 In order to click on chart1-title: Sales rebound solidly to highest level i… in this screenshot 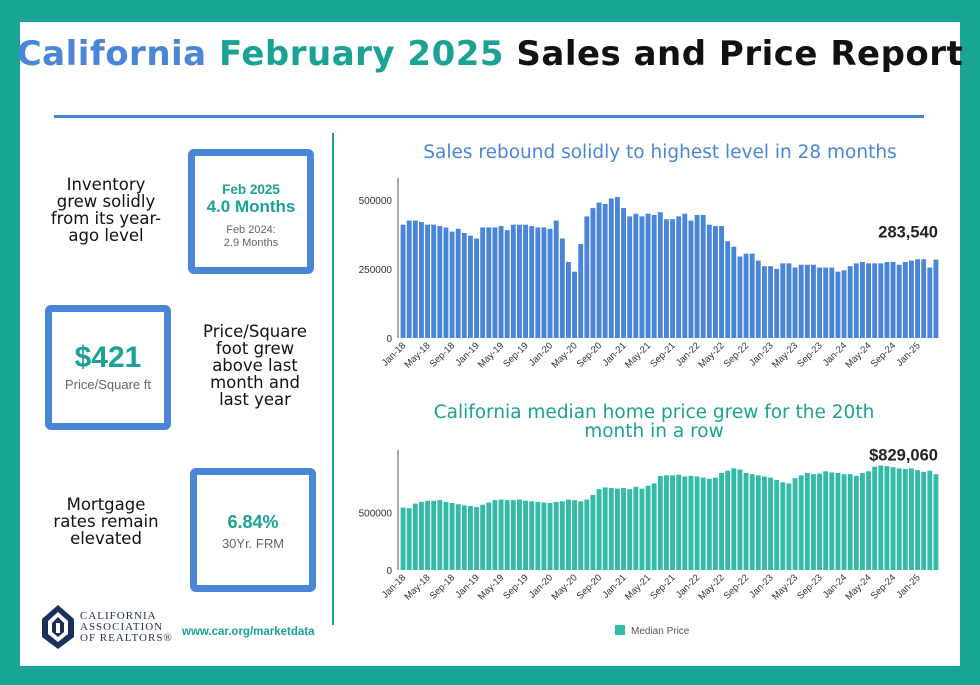, I will do `click(660, 152)`.